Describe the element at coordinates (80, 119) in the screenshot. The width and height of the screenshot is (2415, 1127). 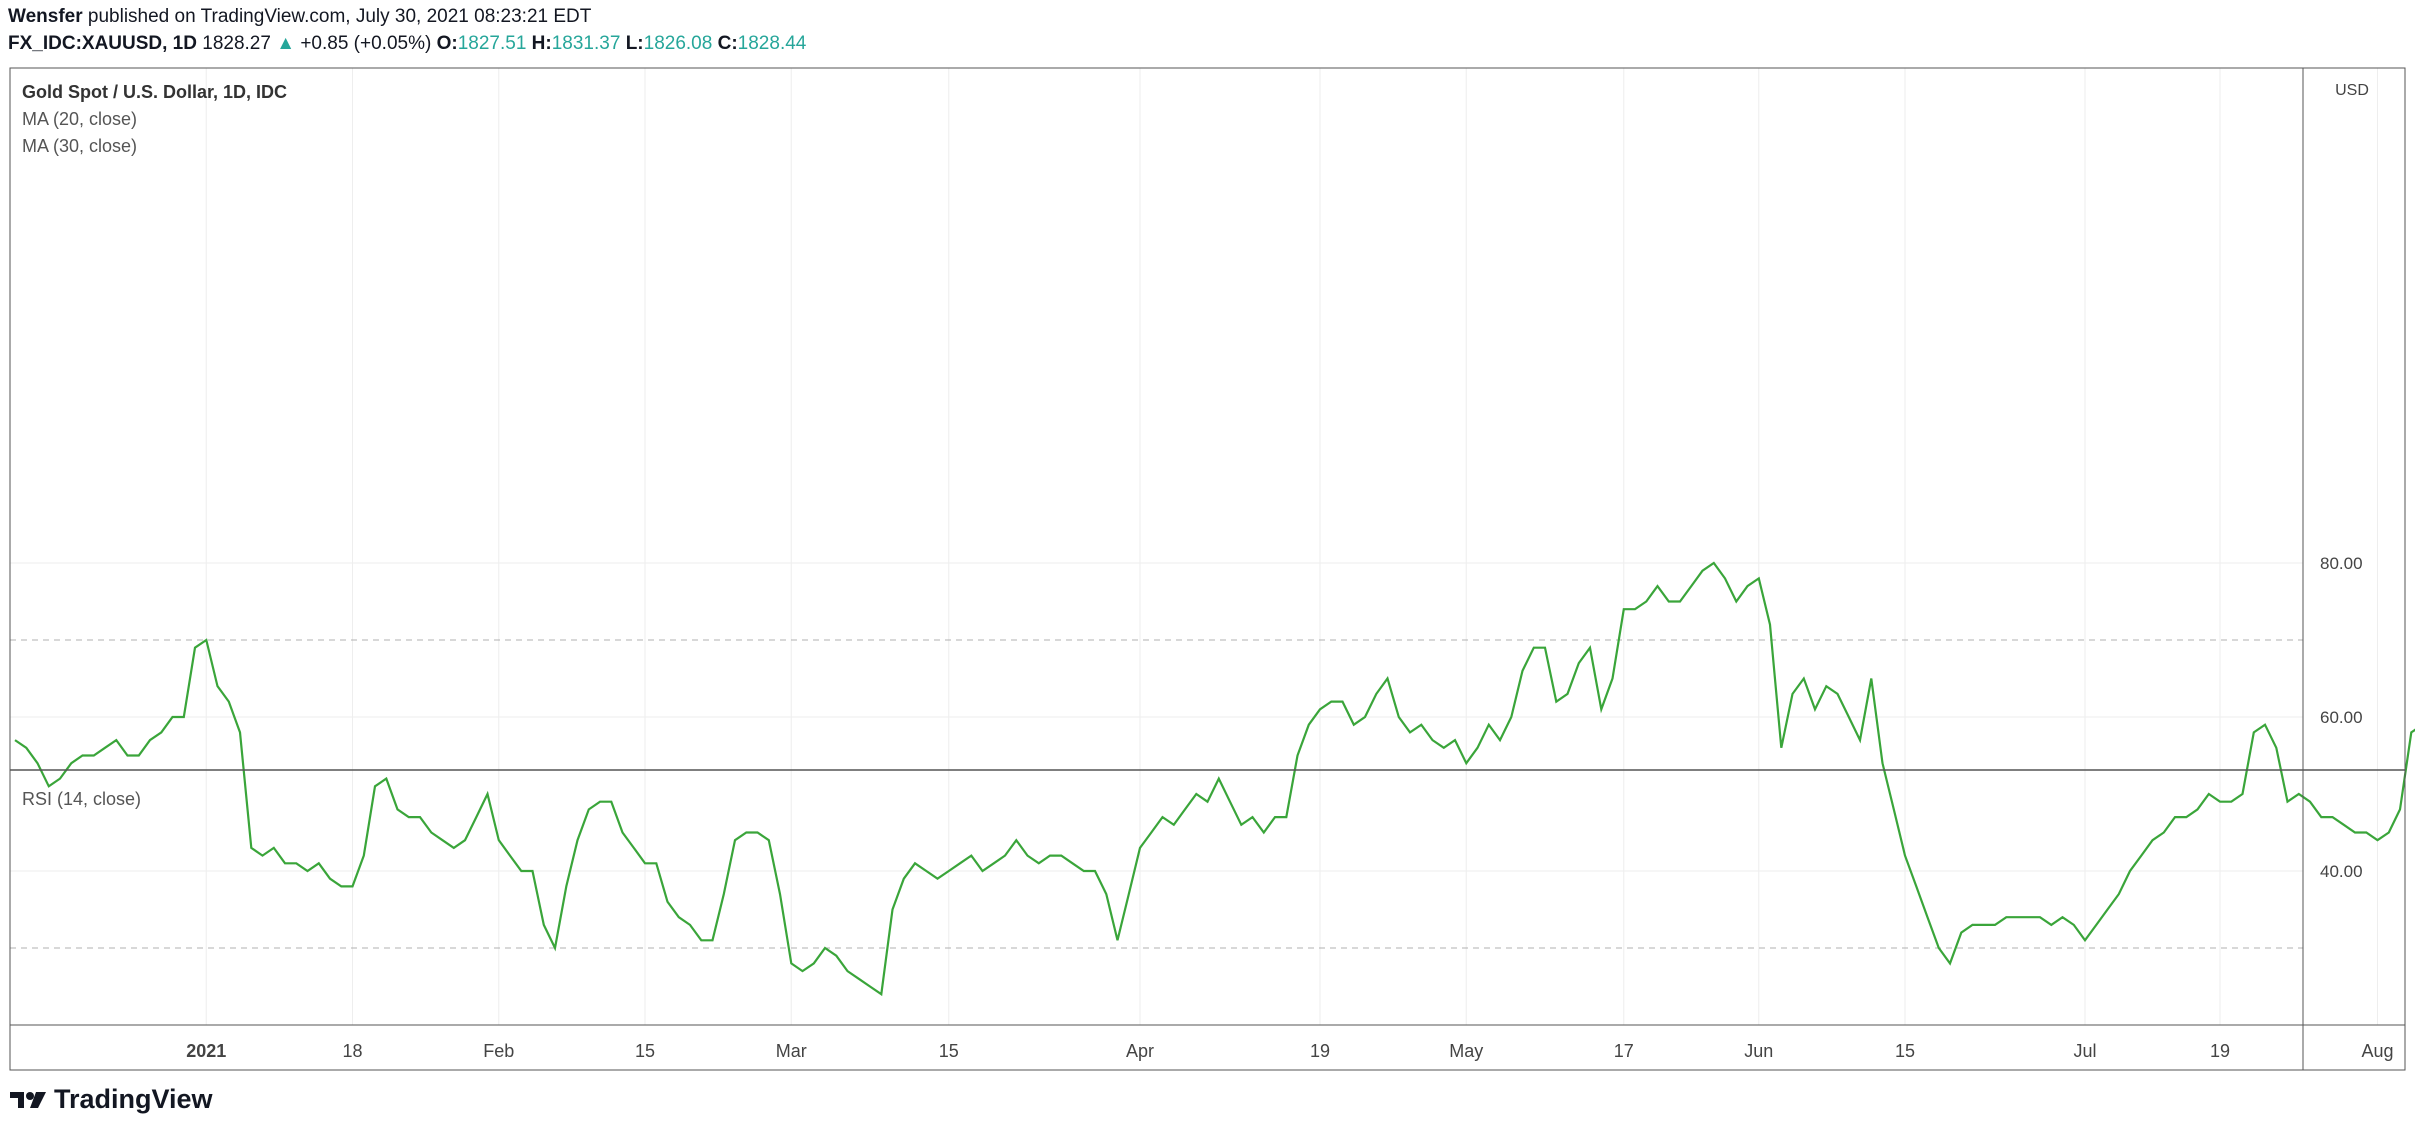
I see `legend-ma20: MA (20, close)` at that location.